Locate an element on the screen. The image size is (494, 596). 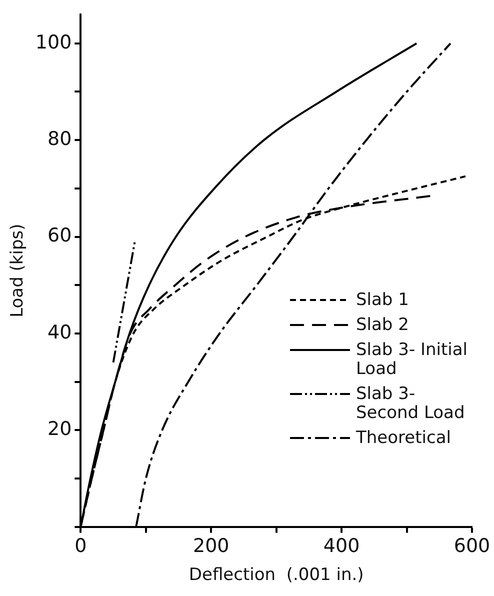
legend-label: Slab 2 is located at coordinates (383, 324).